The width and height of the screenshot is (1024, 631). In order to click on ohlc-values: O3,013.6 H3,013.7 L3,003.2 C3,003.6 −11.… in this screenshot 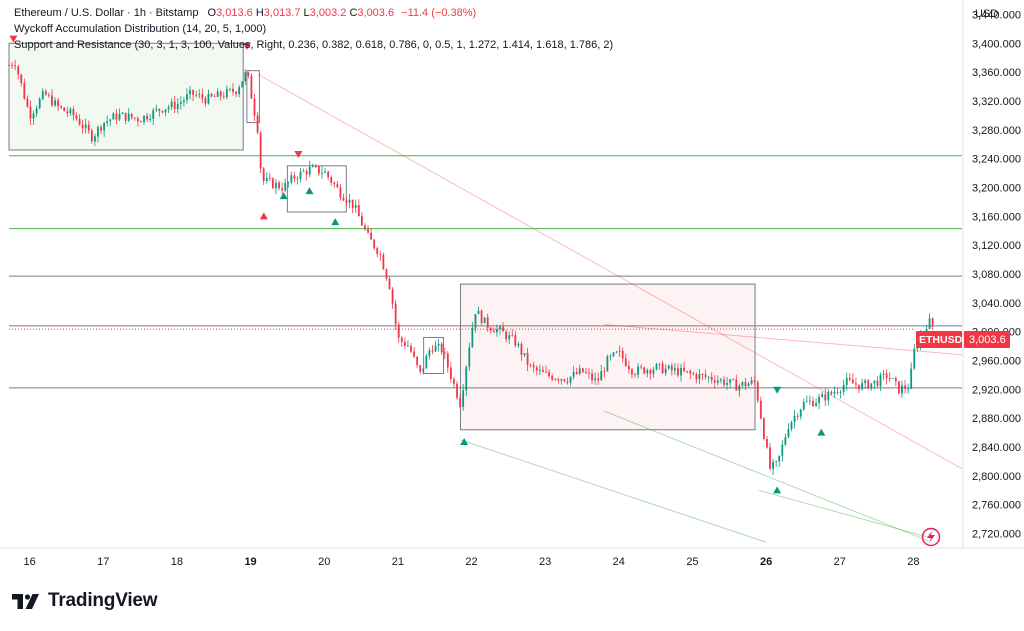, I will do `click(342, 13)`.